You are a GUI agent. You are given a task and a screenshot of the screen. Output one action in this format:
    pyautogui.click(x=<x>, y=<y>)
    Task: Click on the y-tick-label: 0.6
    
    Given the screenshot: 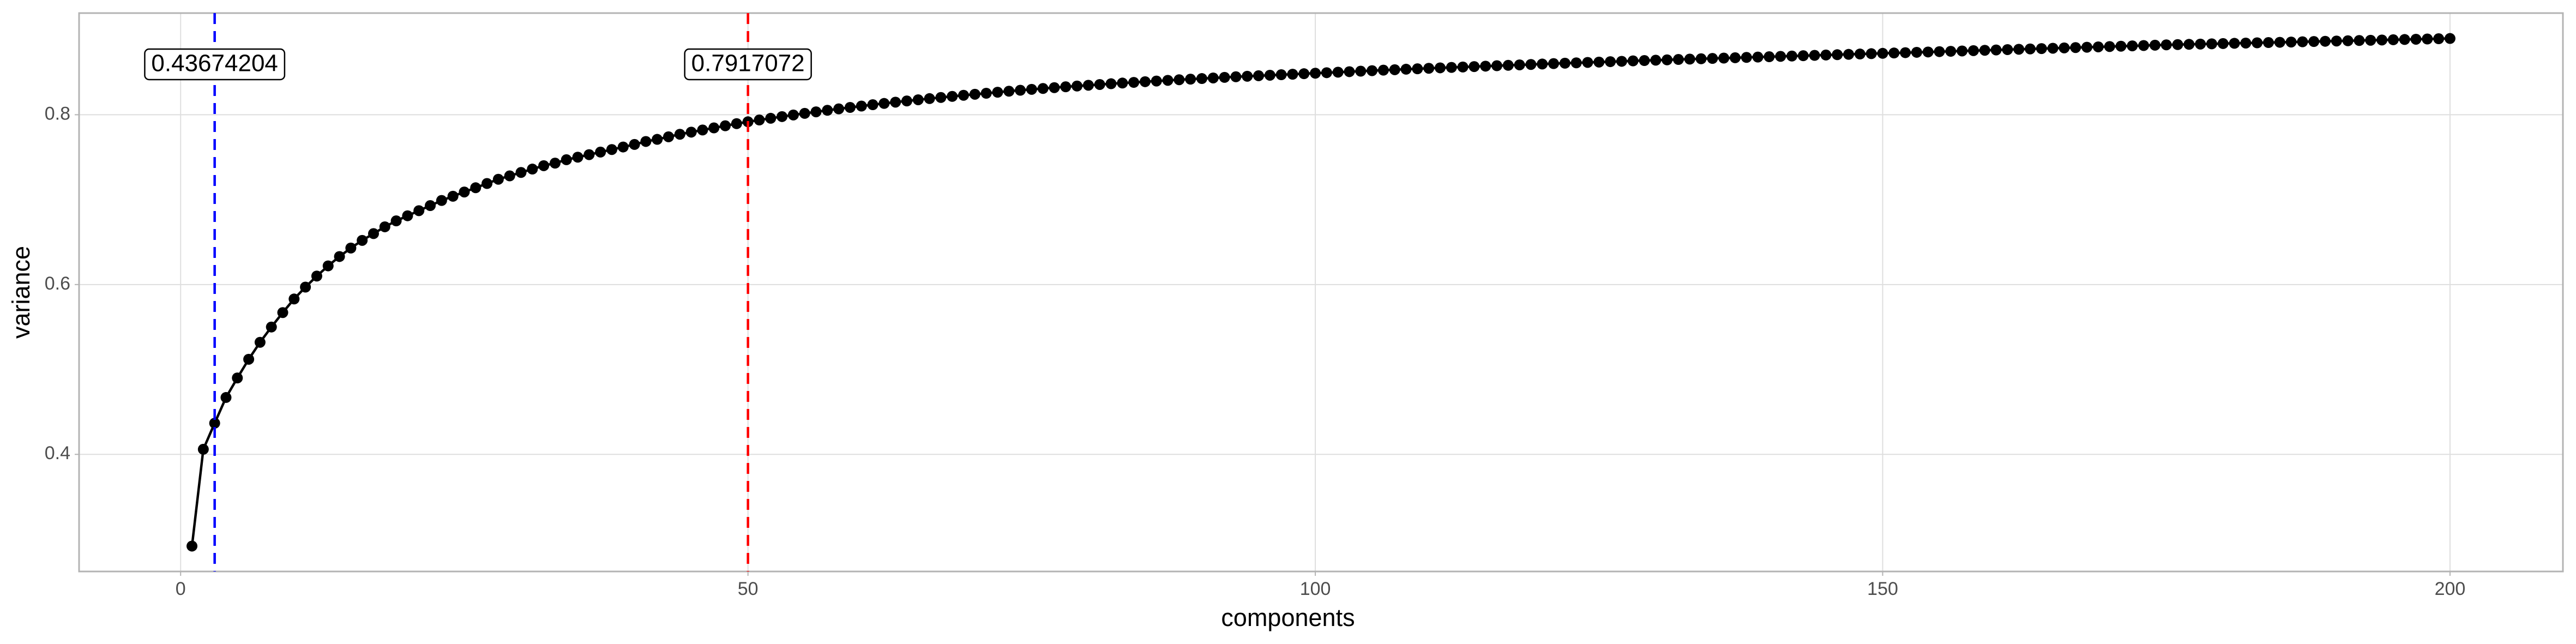 What is the action you would take?
    pyautogui.click(x=57, y=283)
    